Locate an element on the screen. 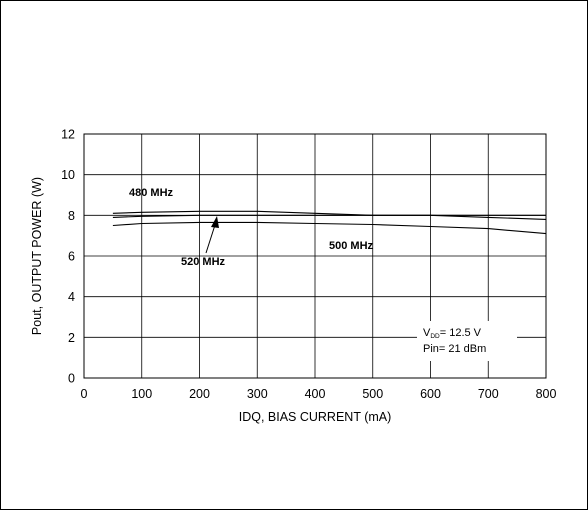  y-tick-label: 4 is located at coordinates (71, 297).